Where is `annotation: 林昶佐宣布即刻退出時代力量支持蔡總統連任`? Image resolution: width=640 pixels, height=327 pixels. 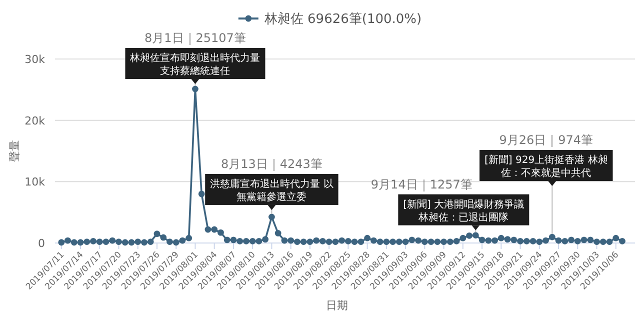
annotation: 林昶佐宣布即刻退出時代力量支持蔡總統連任 is located at coordinates (194, 65).